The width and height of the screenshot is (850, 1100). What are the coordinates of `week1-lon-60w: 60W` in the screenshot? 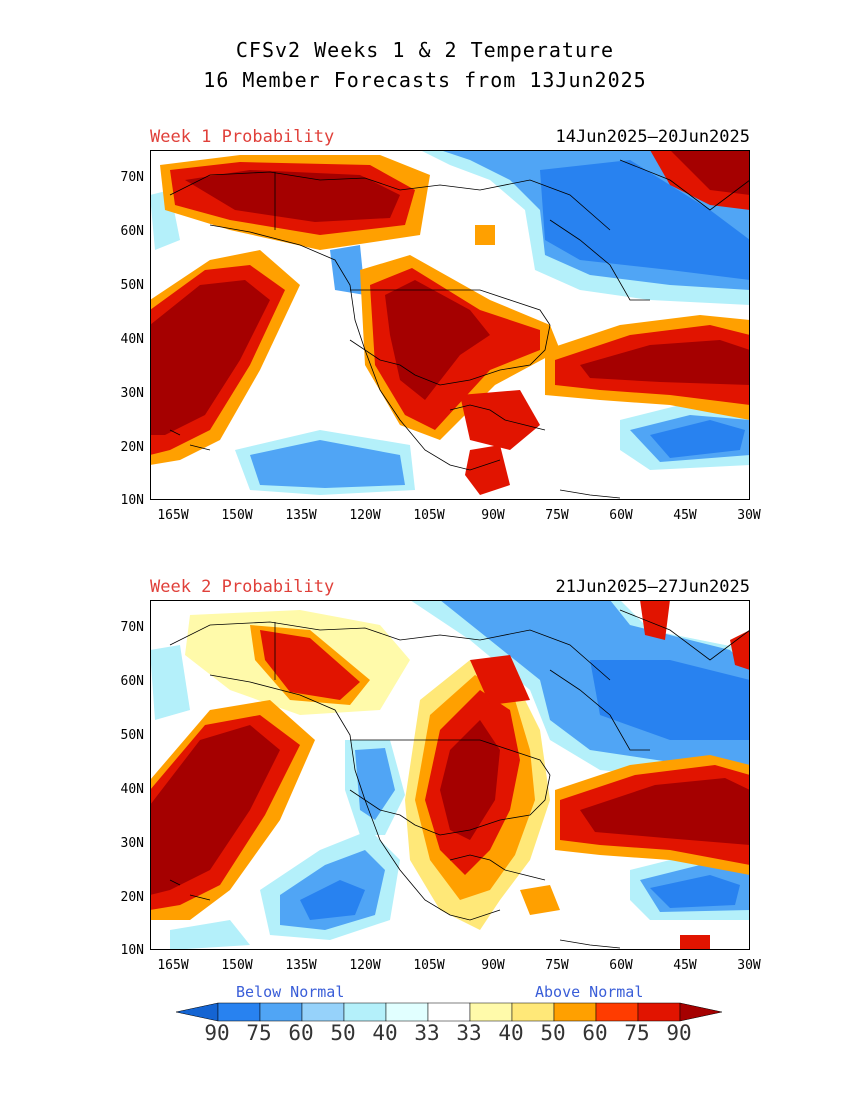 It's located at (621, 515).